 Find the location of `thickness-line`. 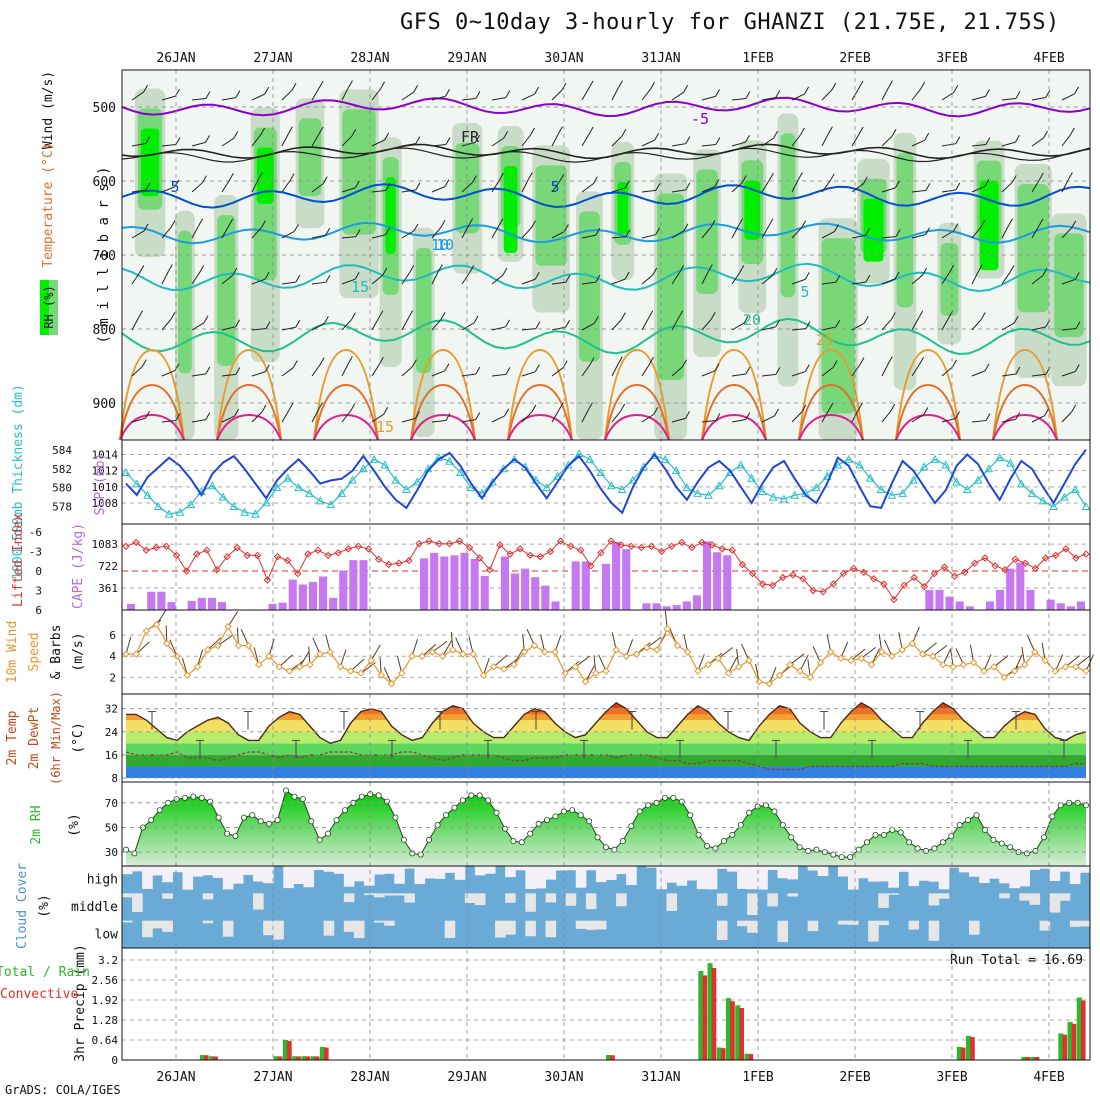

thickness-line is located at coordinates (606, 483).